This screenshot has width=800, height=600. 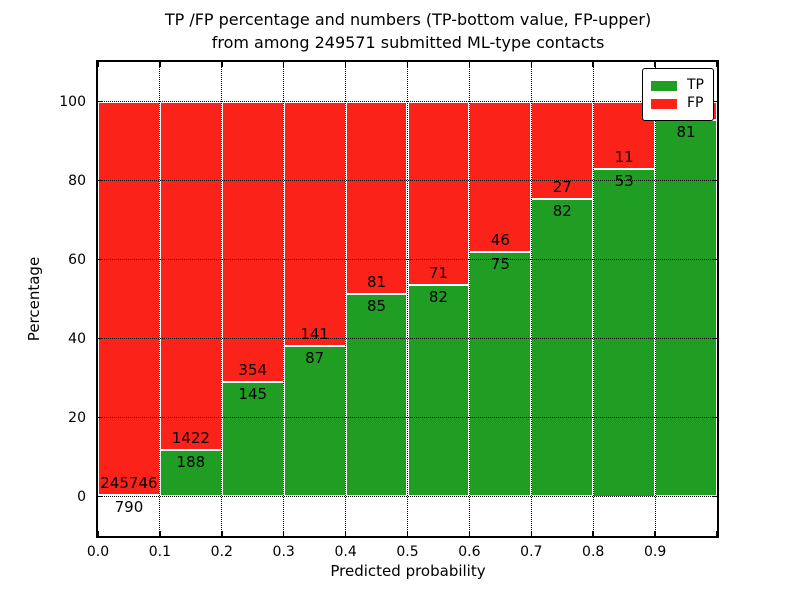 I want to click on fp-count-label: 141, so click(x=314, y=333).